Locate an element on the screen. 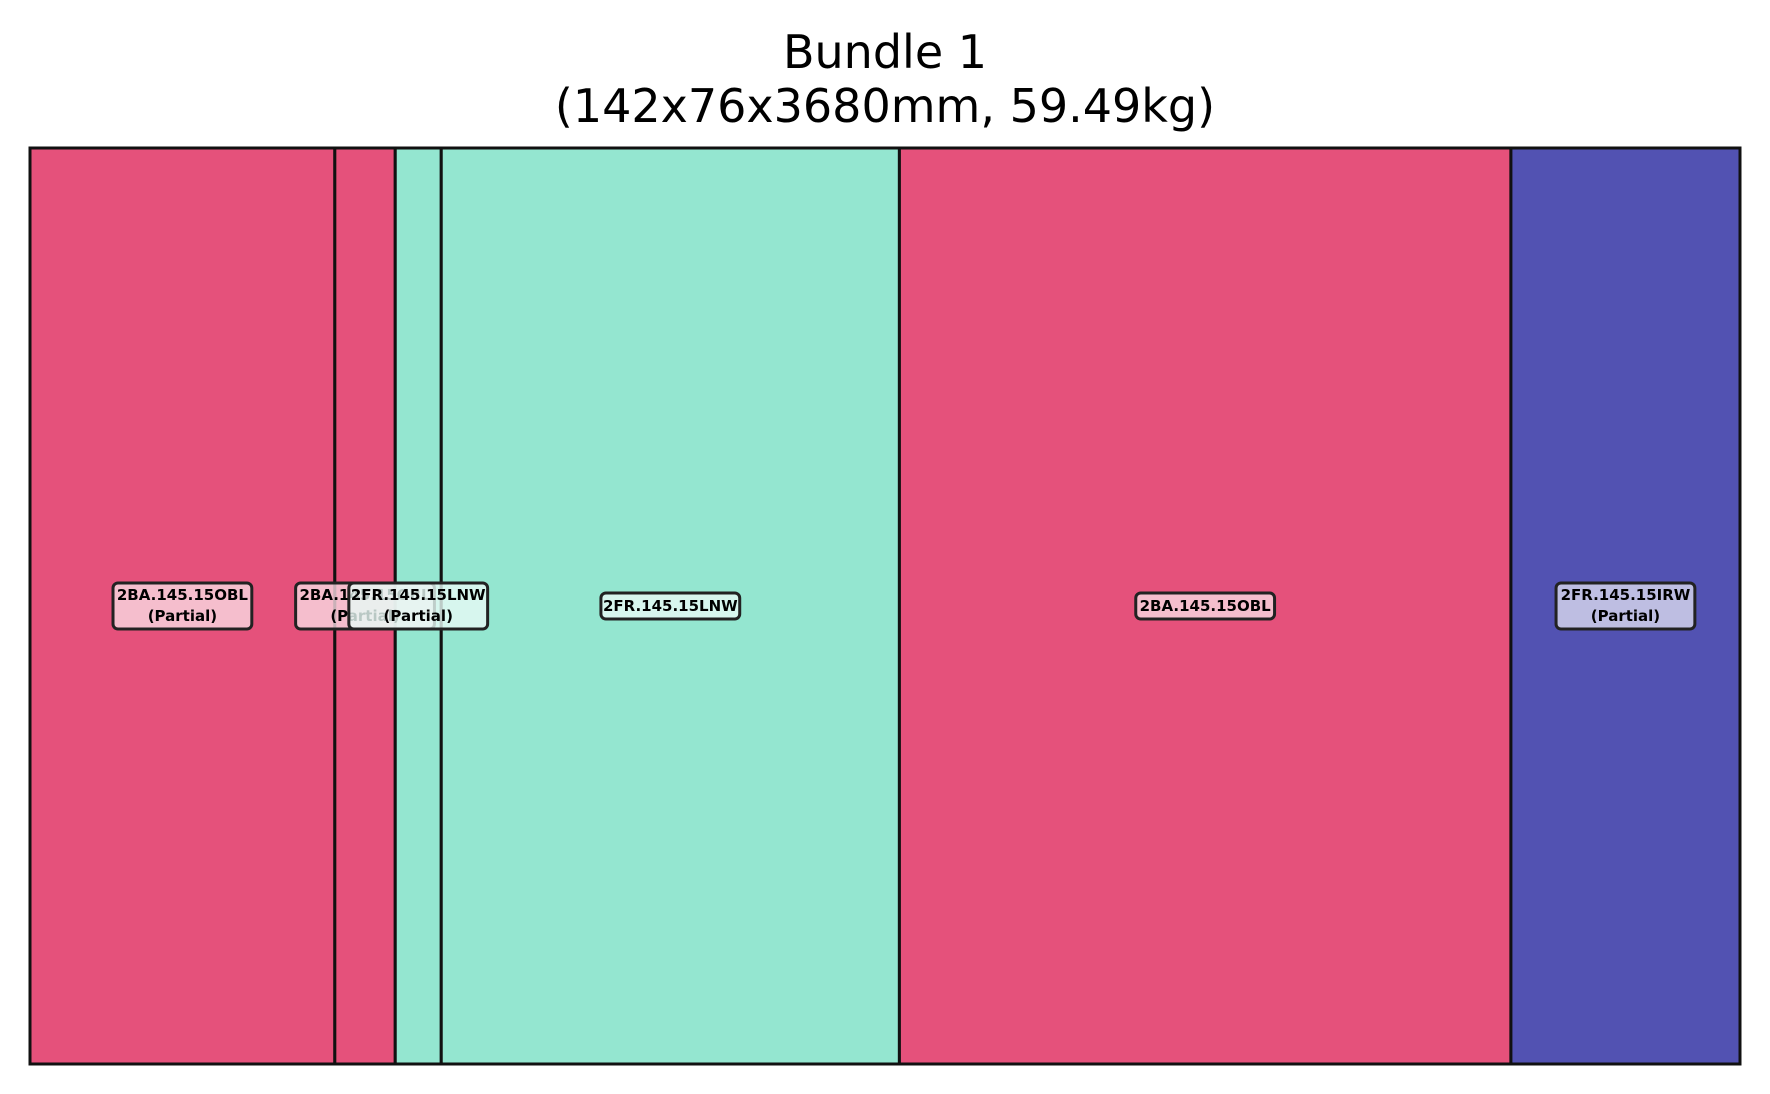  segment-label-5: 2BA.145.15OBL is located at coordinates (1205, 606).